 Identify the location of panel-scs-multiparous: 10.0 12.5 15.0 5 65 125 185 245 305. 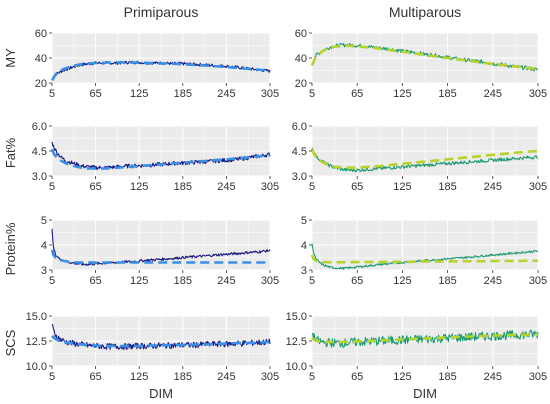
(417, 347).